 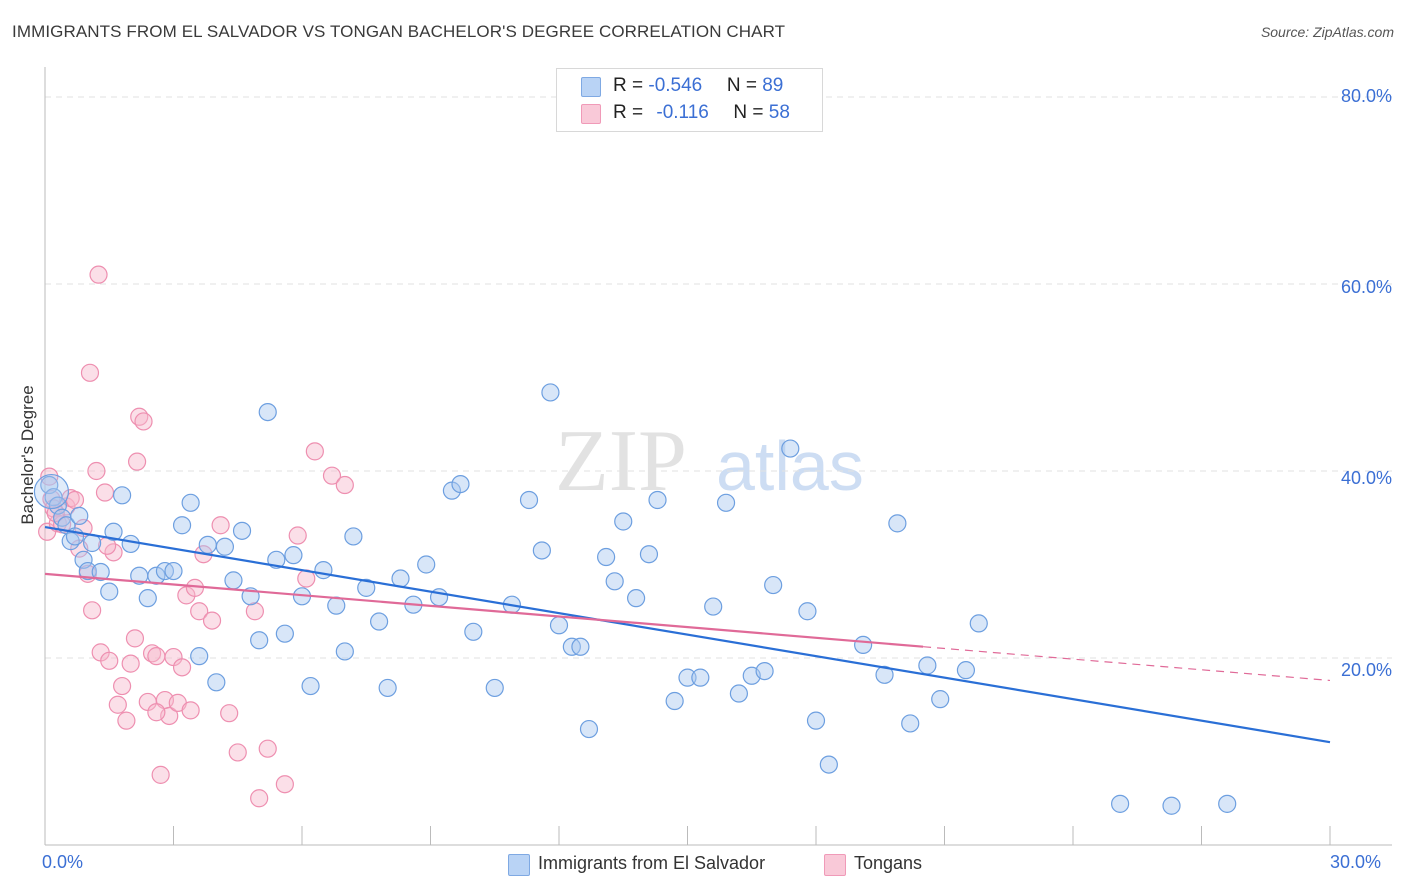 I want to click on watermark-atlas: atlas, so click(x=790, y=466).